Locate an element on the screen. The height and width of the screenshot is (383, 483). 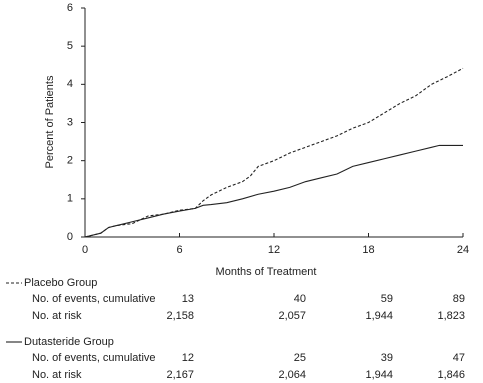
y-axis-label: Percent of Patients is located at coordinates (50, 121).